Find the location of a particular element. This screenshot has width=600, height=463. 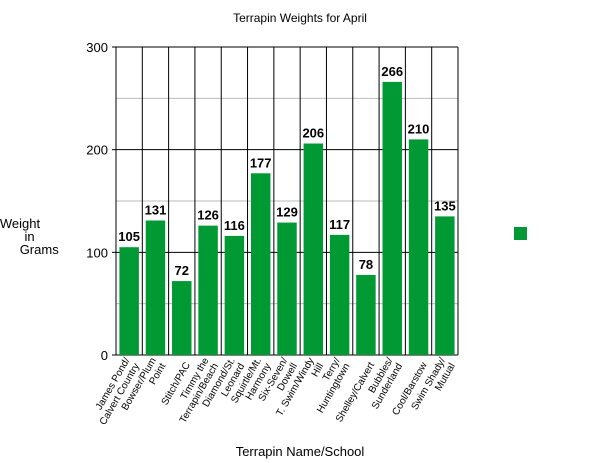

y-tick-label: 0 is located at coordinates (104, 355).